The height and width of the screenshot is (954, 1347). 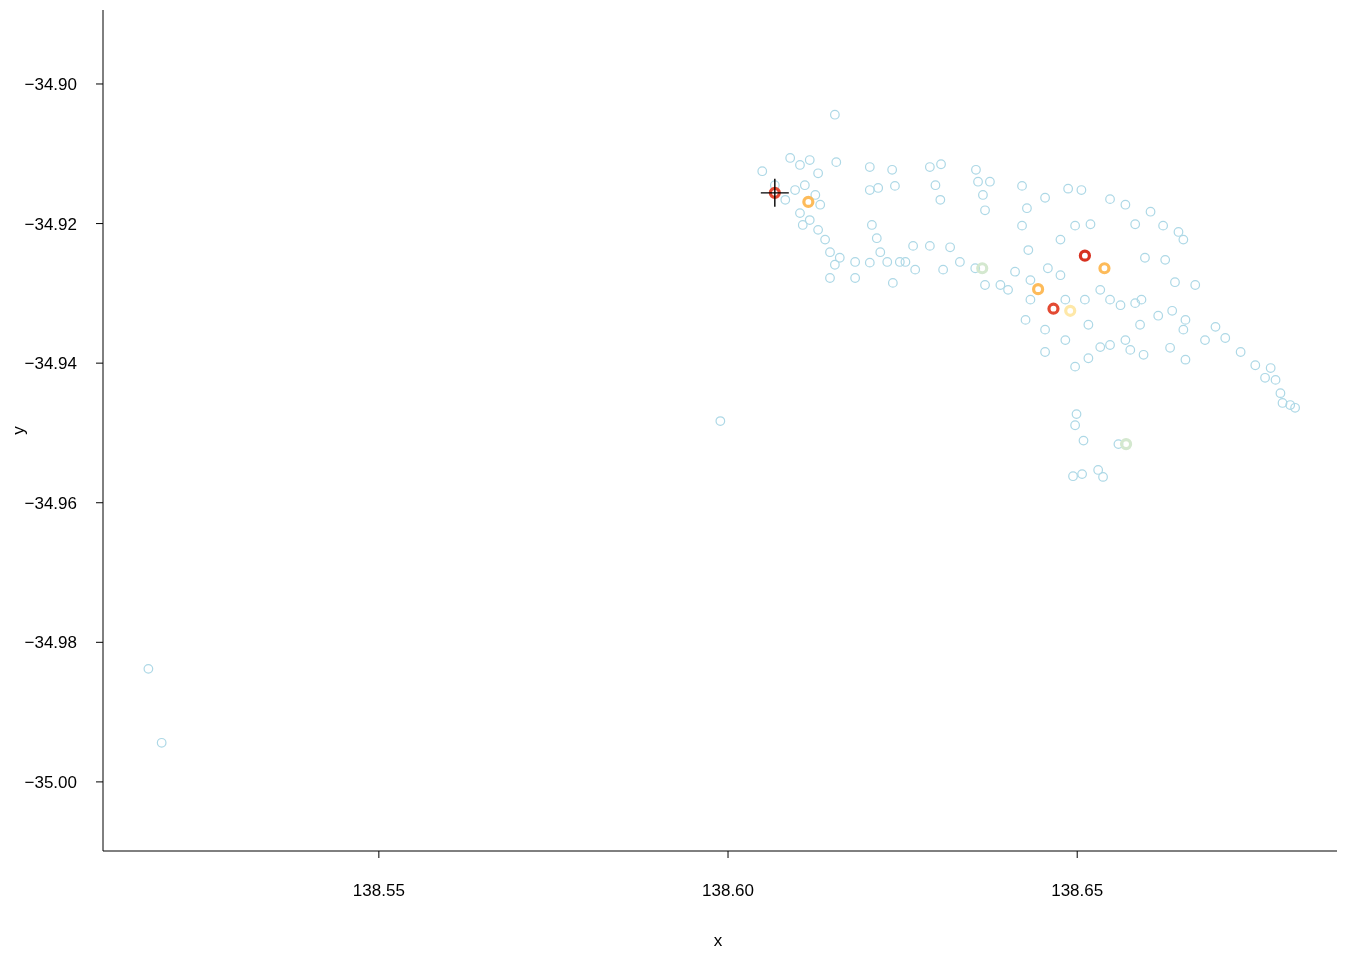 What do you see at coordinates (50, 364) in the screenshot?
I see `y-tick-label: −34.94` at bounding box center [50, 364].